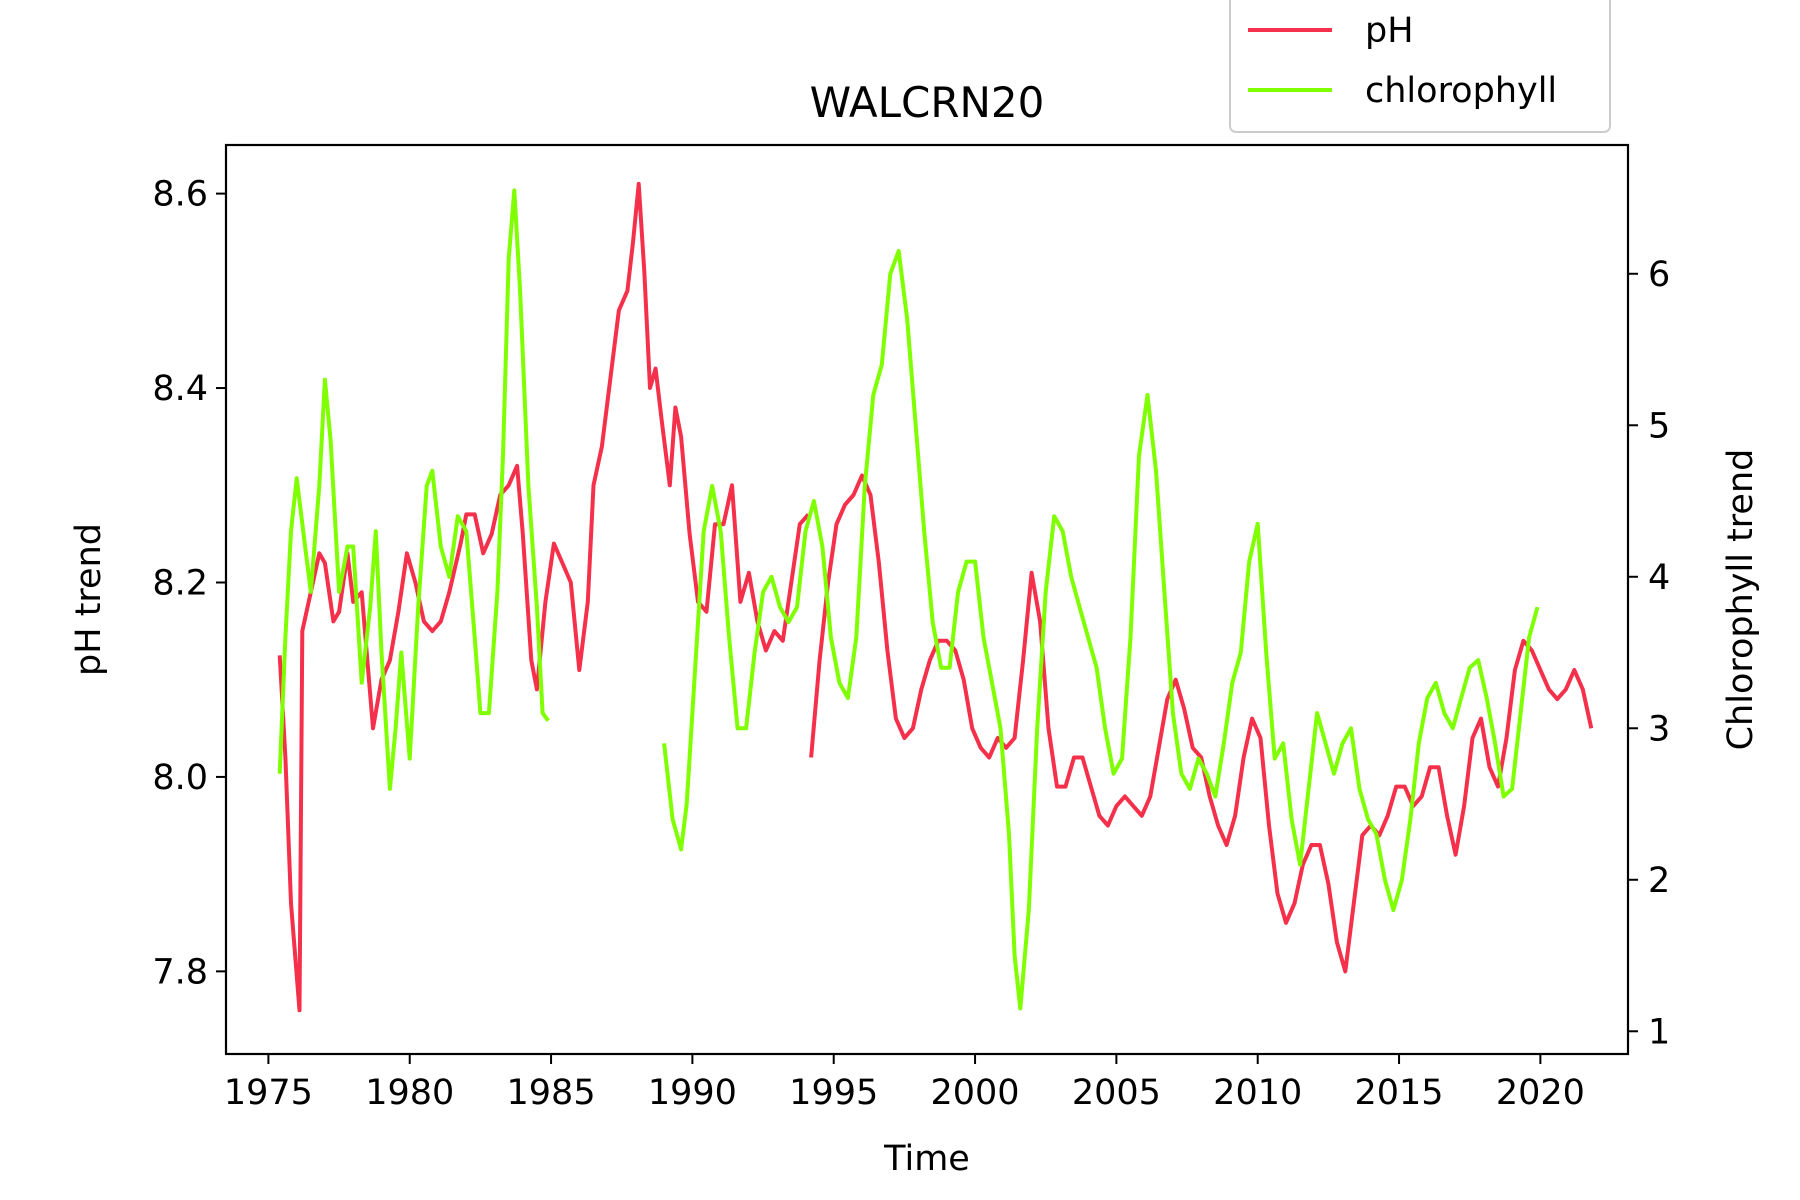 The width and height of the screenshot is (1800, 1200). Describe the element at coordinates (180, 778) in the screenshot. I see `y-left-tick-label: 8.0` at that location.